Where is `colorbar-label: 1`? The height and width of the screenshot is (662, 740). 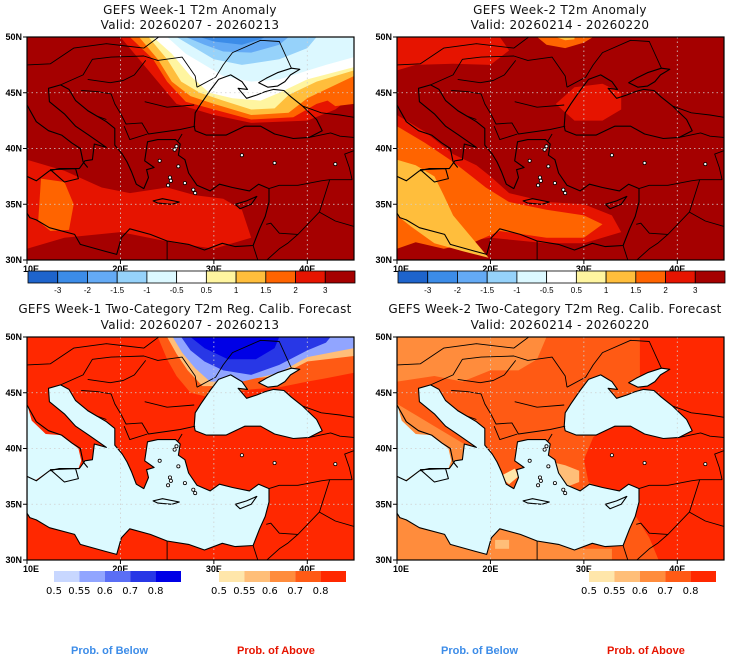 colorbar-label: 1 is located at coordinates (606, 290).